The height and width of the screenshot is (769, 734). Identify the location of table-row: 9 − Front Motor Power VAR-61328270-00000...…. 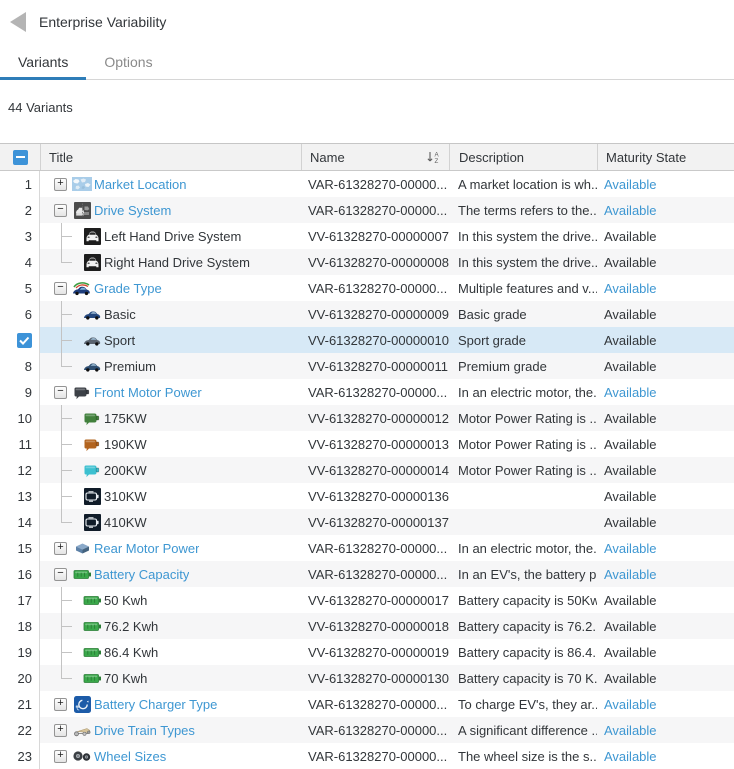
(367, 392).